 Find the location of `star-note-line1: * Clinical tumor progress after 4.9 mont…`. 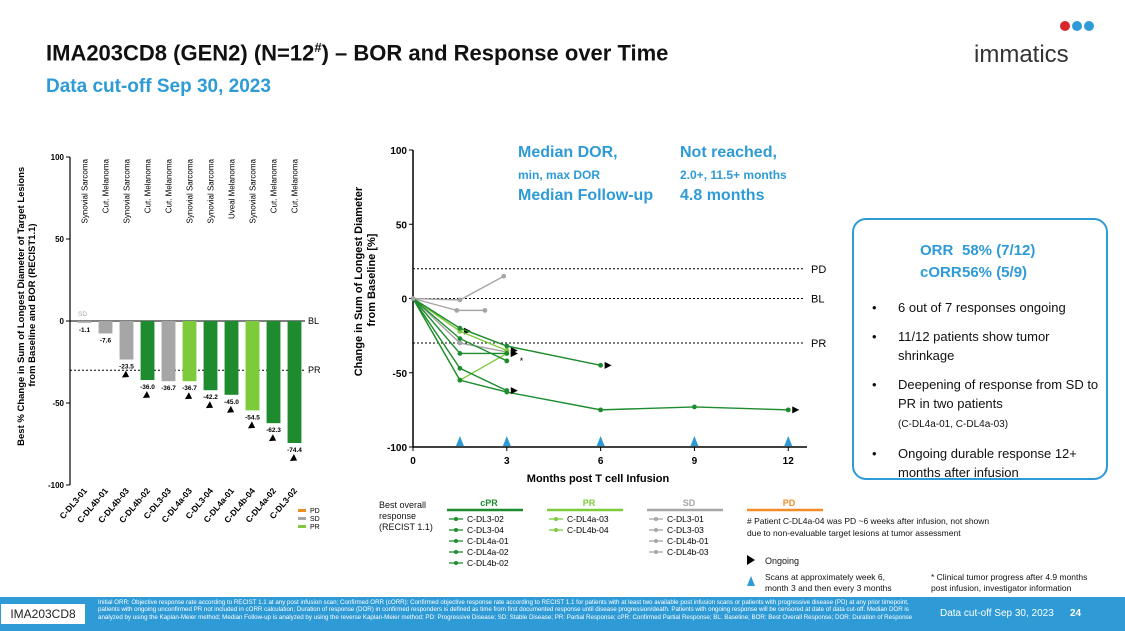

star-note-line1: * Clinical tumor progress after 4.9 mont… is located at coordinates (1009, 577).